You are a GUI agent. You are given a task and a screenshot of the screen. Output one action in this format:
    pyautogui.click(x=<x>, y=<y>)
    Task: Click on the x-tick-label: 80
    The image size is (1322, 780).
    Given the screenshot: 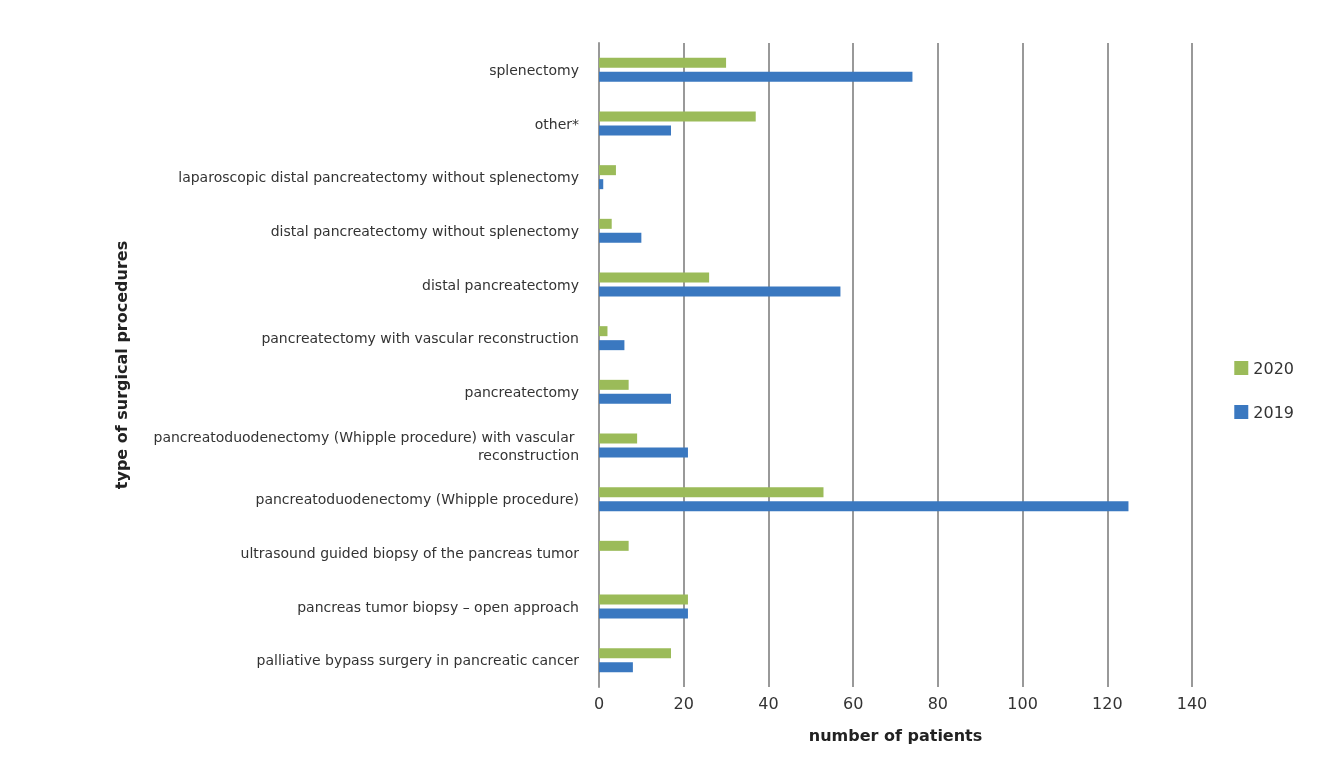 What is the action you would take?
    pyautogui.click(x=938, y=703)
    